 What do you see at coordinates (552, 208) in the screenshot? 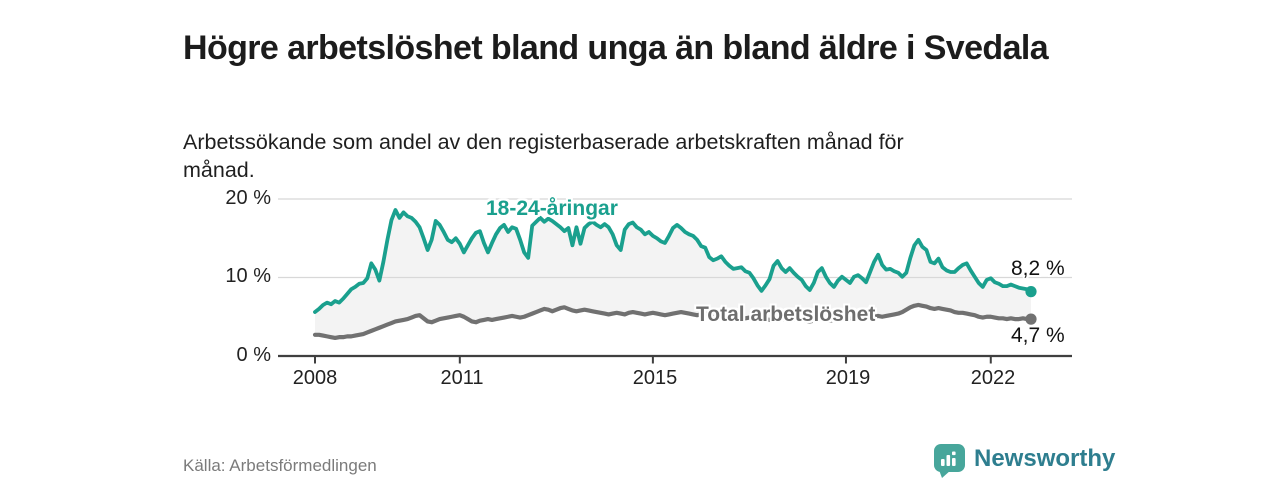
I see `series-label-young: 18-24-åringar` at bounding box center [552, 208].